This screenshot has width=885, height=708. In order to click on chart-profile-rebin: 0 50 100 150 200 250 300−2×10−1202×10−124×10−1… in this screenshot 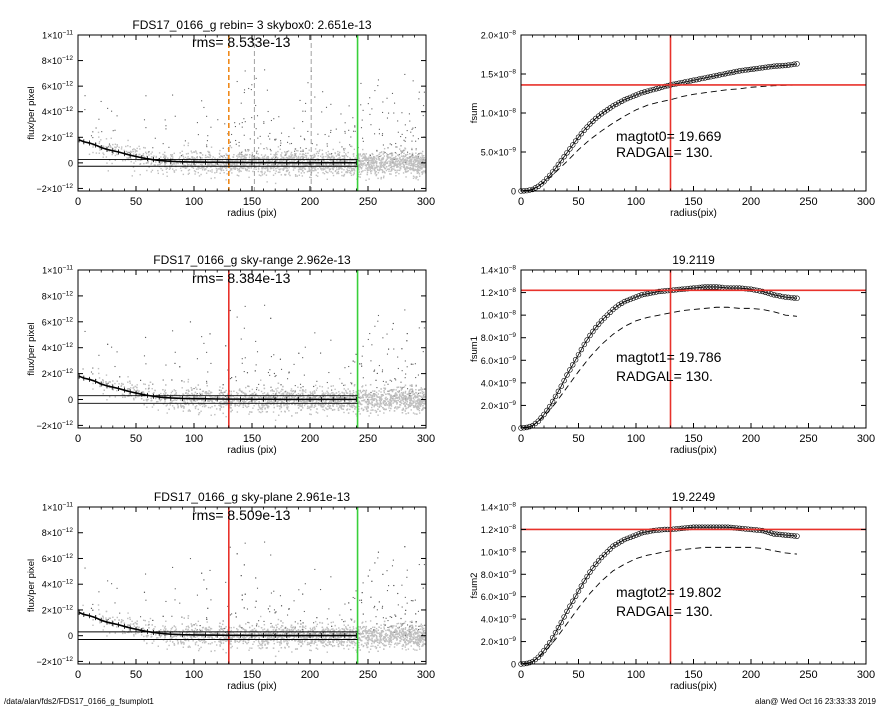, I will do `click(230, 118)`.